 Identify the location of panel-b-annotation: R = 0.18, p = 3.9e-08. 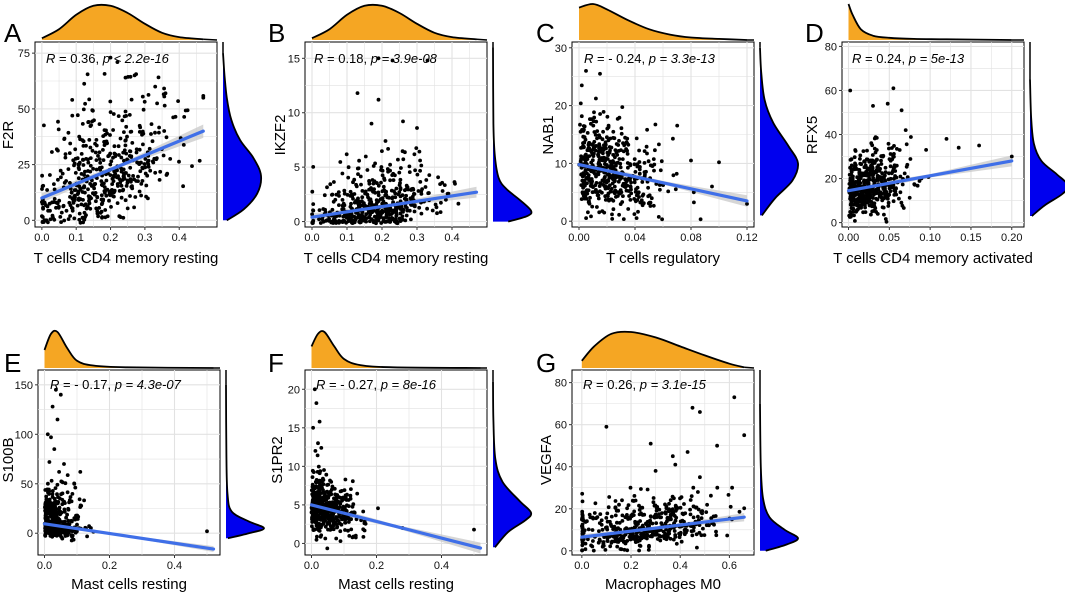
(376, 58).